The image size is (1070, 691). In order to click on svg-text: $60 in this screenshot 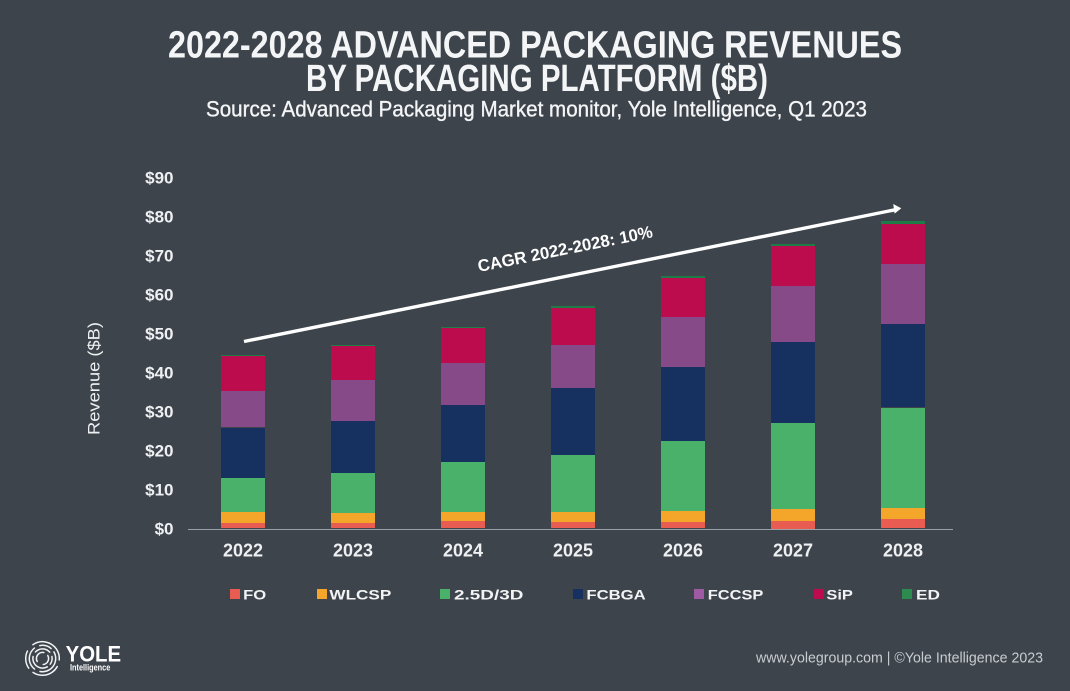, I will do `click(159, 294)`.